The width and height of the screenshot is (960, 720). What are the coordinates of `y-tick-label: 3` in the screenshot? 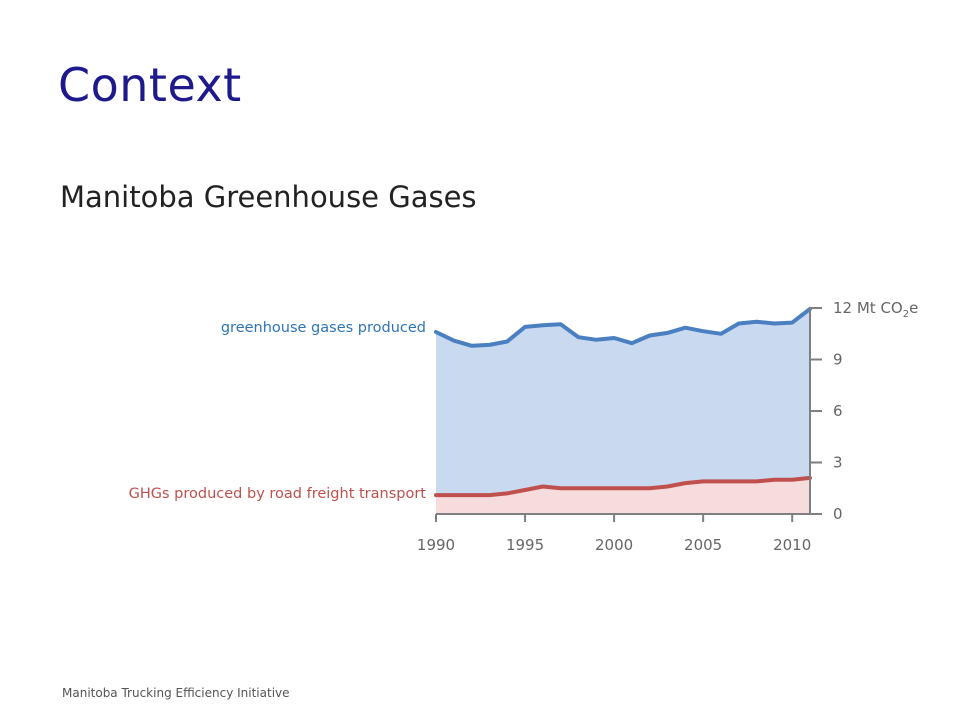 It's located at (838, 463).